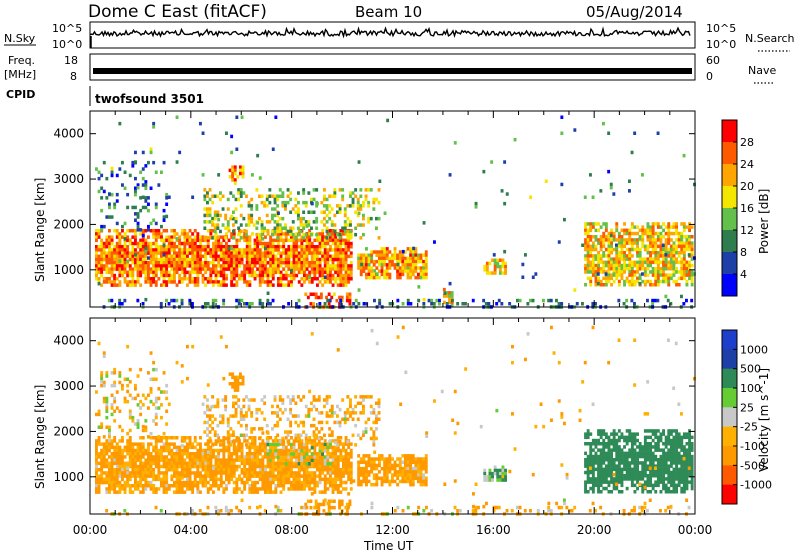 Image resolution: width=800 pixels, height=554 pixels. What do you see at coordinates (399, 36) in the screenshot?
I see `nsky-panel: N.Sky 10^5 10^0 10^5 10^0 N.Search` at bounding box center [399, 36].